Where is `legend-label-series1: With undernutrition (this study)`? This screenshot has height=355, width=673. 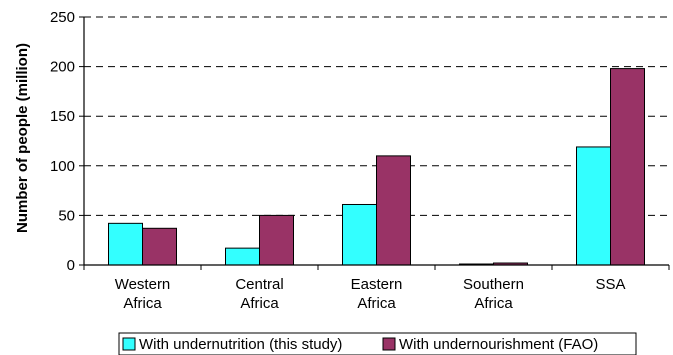 legend-label-series1: With undernutrition (this study) is located at coordinates (240, 344).